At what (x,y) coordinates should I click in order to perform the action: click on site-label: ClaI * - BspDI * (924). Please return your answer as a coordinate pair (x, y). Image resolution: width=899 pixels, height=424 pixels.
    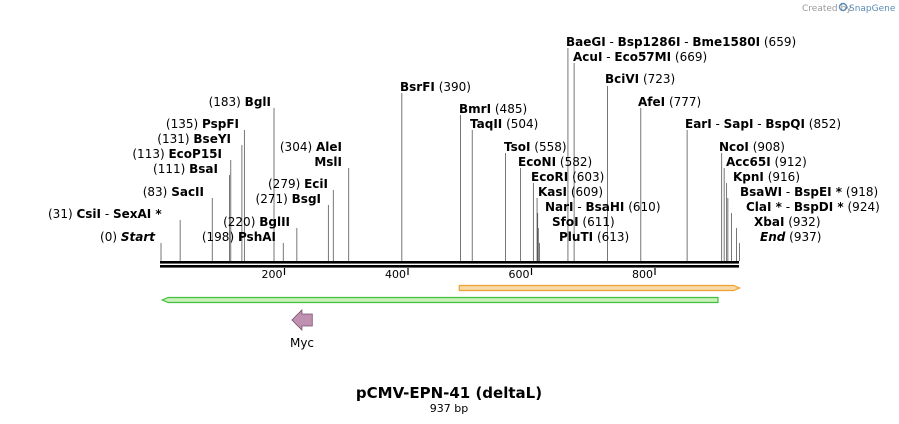
    Looking at the image, I should click on (813, 207).